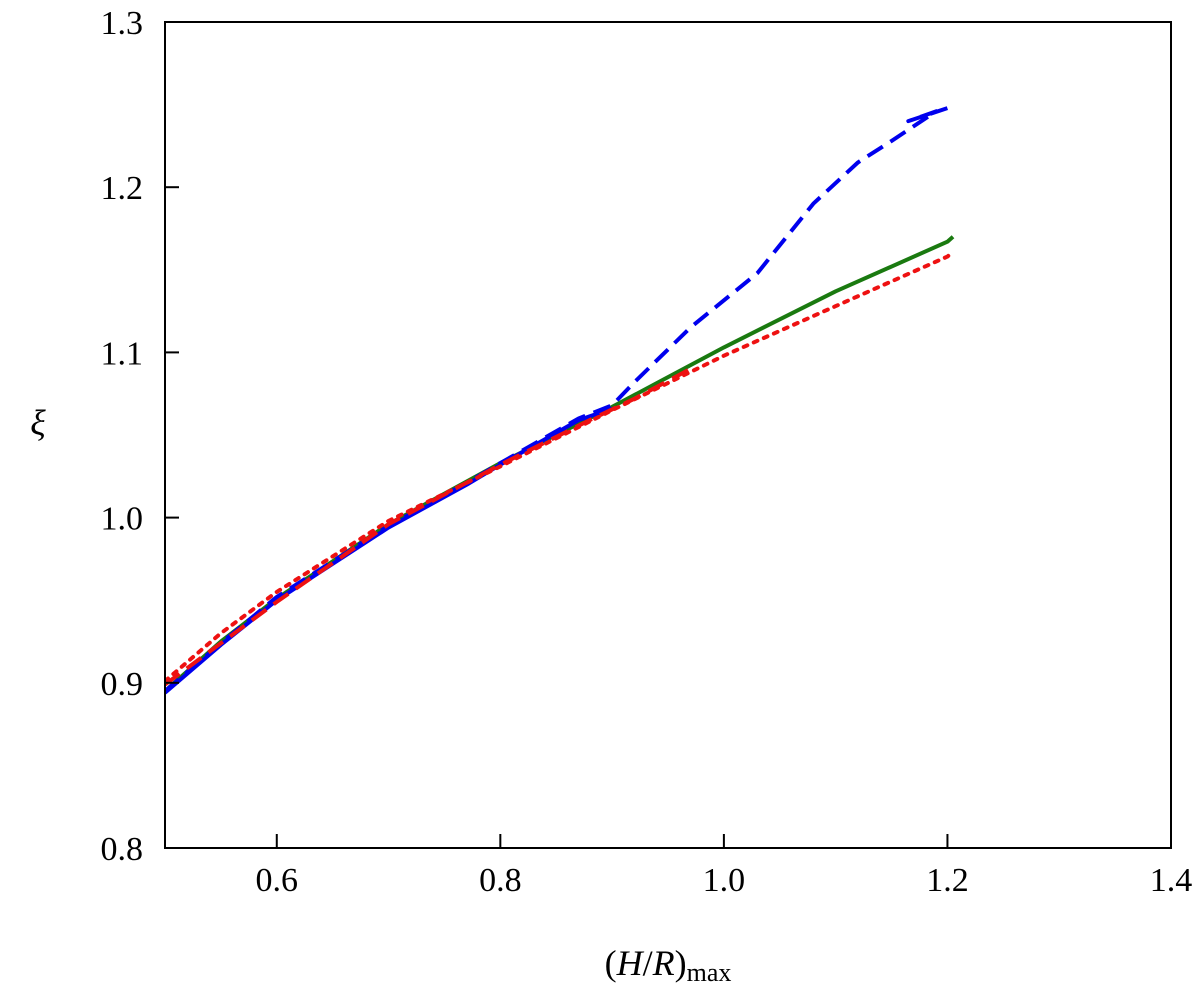 The width and height of the screenshot is (1200, 987). What do you see at coordinates (1171, 880) in the screenshot?
I see `x-tick-label: 1.4` at bounding box center [1171, 880].